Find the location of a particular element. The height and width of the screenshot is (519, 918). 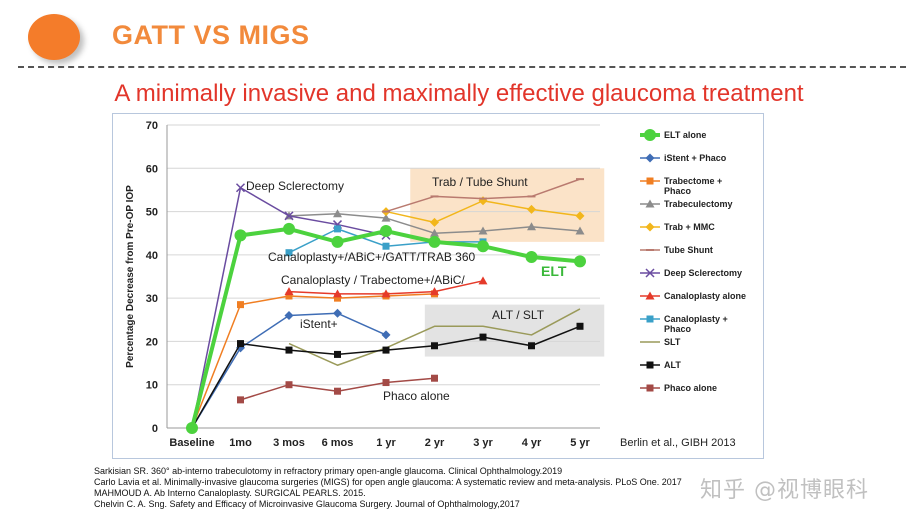

y-tick-label: 0 is located at coordinates (155, 429).